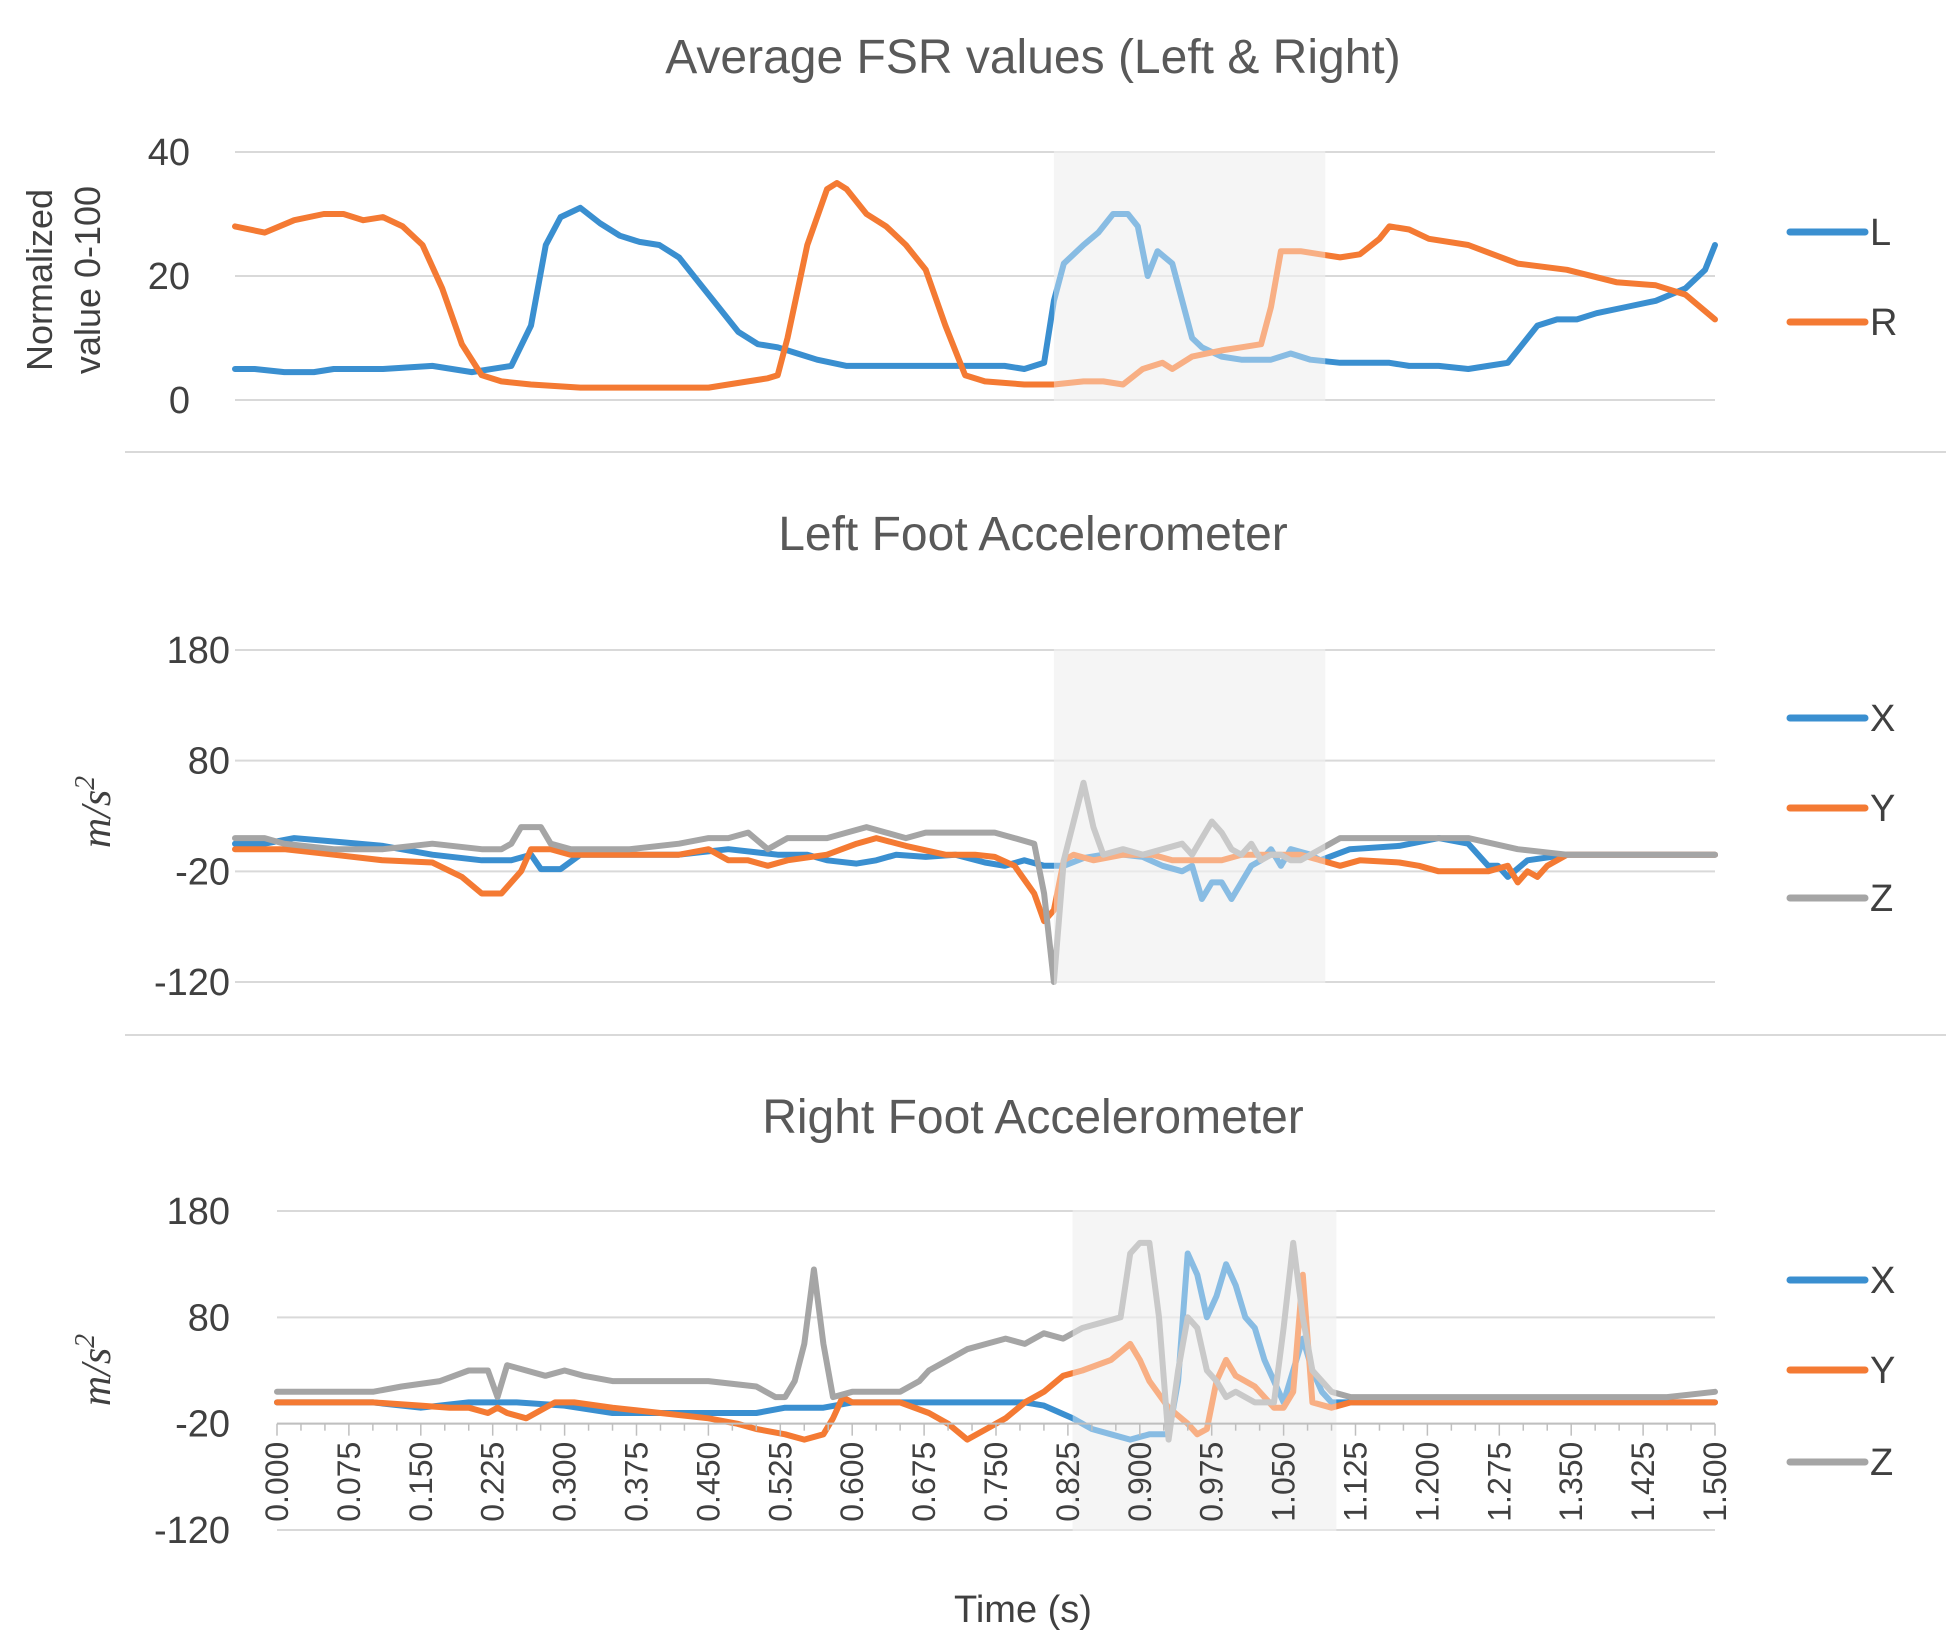 This screenshot has width=1946, height=1631. Describe the element at coordinates (87, 280) in the screenshot. I see `y-label-line2: value 0-100` at that location.